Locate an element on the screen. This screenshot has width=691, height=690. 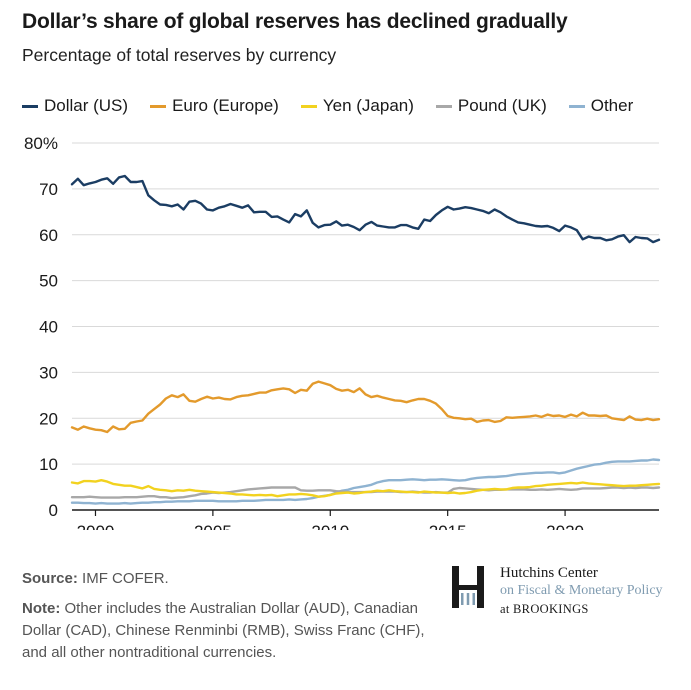
x-tick-label: 2000 is located at coordinates (96, 526).